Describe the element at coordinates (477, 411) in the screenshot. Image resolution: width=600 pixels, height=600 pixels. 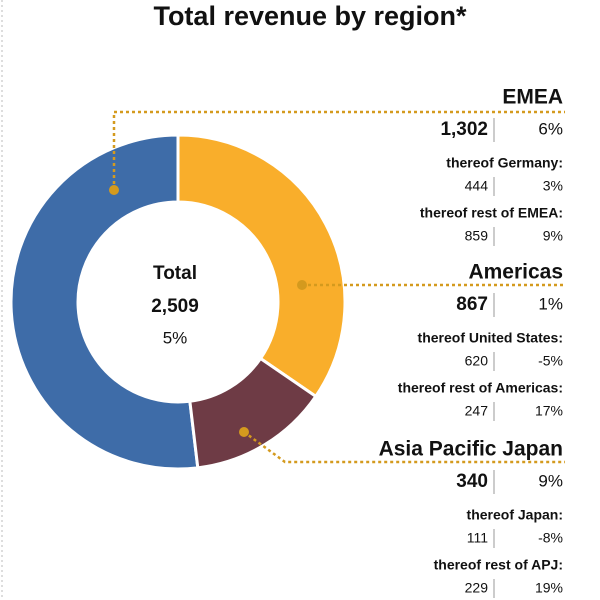
I see `sub-value: 247` at that location.